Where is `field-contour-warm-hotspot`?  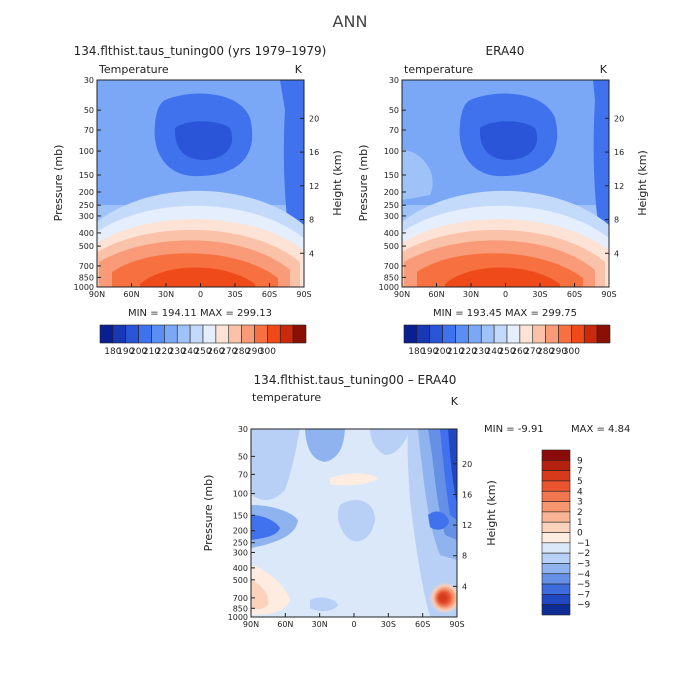
field-contour-warm-hotspot is located at coordinates (444, 598).